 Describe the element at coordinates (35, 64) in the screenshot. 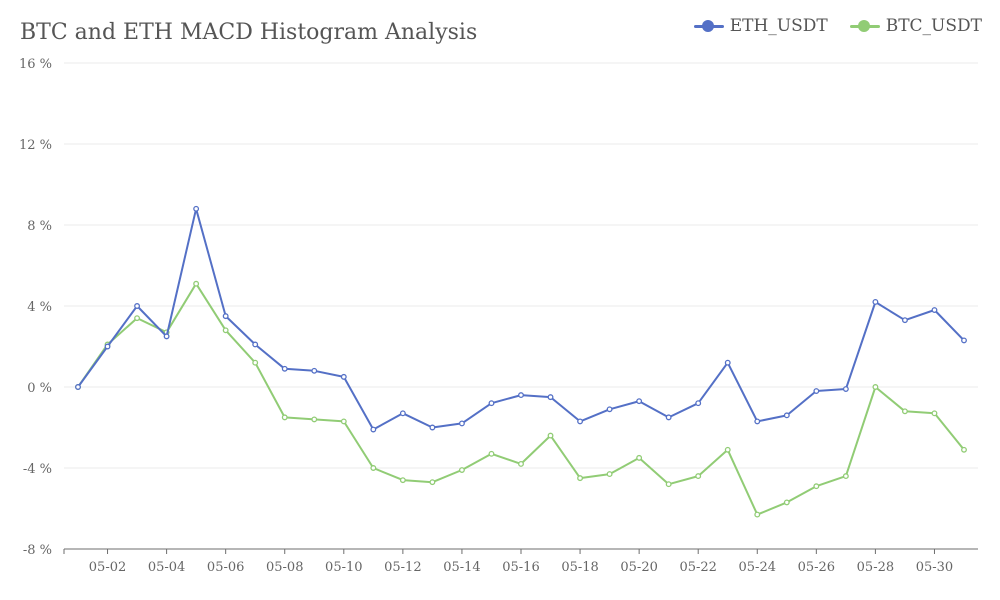

I see `y-tick-label: 16 %` at that location.